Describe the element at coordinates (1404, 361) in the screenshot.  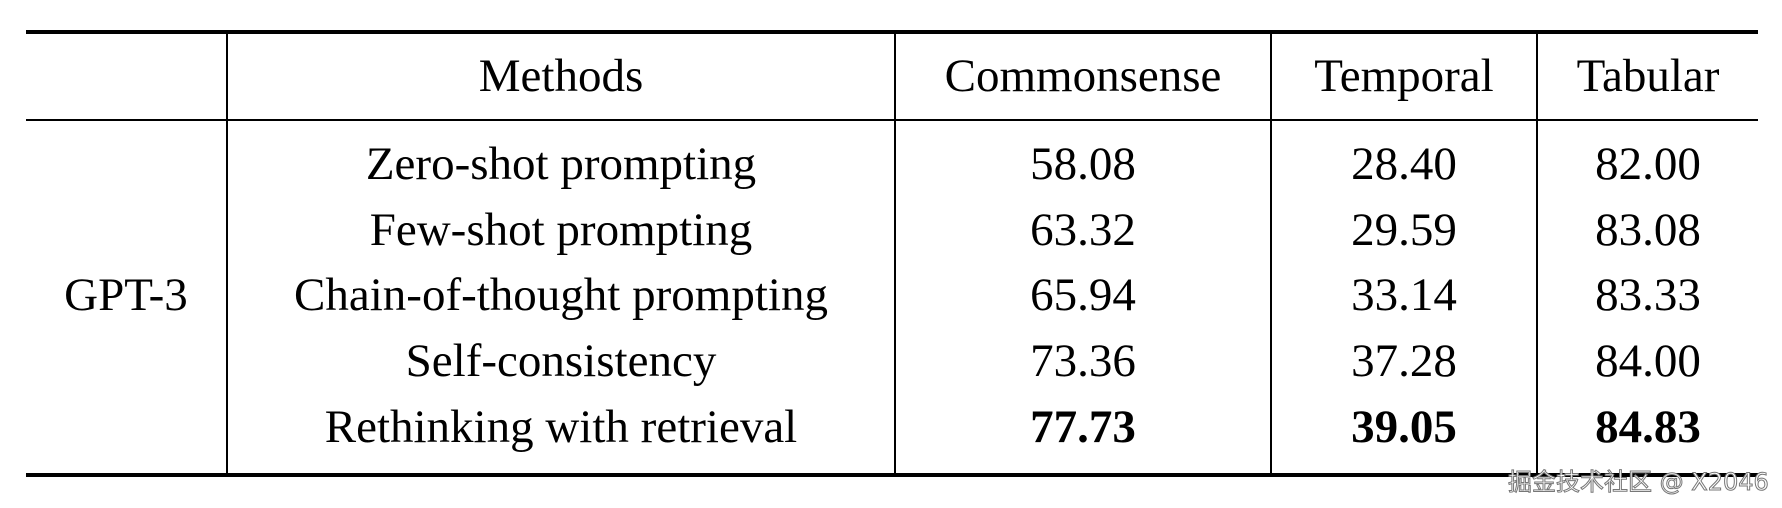
I see `score-cell: 37.28` at that location.